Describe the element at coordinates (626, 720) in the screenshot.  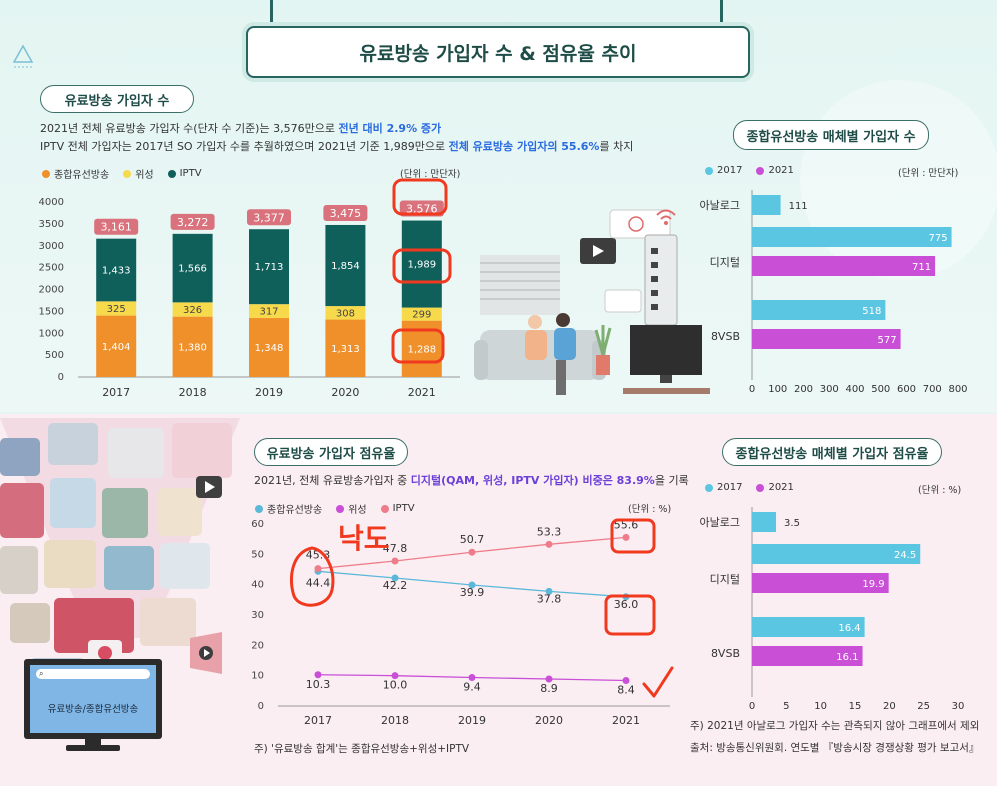
I see `x-tick-label: 2021` at that location.